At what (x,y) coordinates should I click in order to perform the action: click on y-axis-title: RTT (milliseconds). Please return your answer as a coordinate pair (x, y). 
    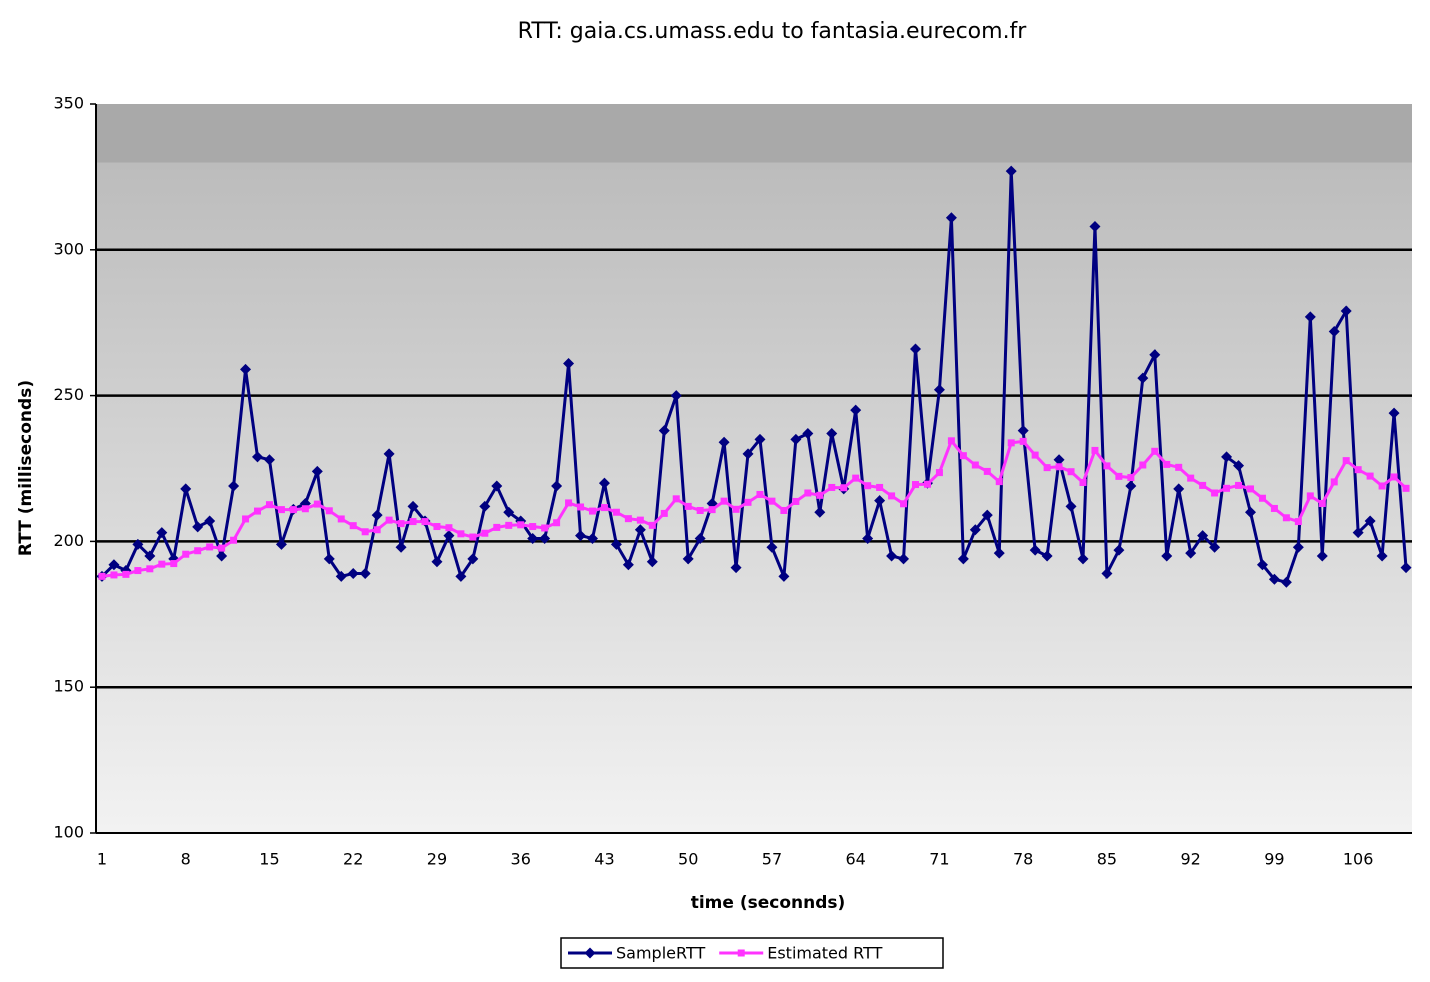
    Looking at the image, I should click on (26, 468).